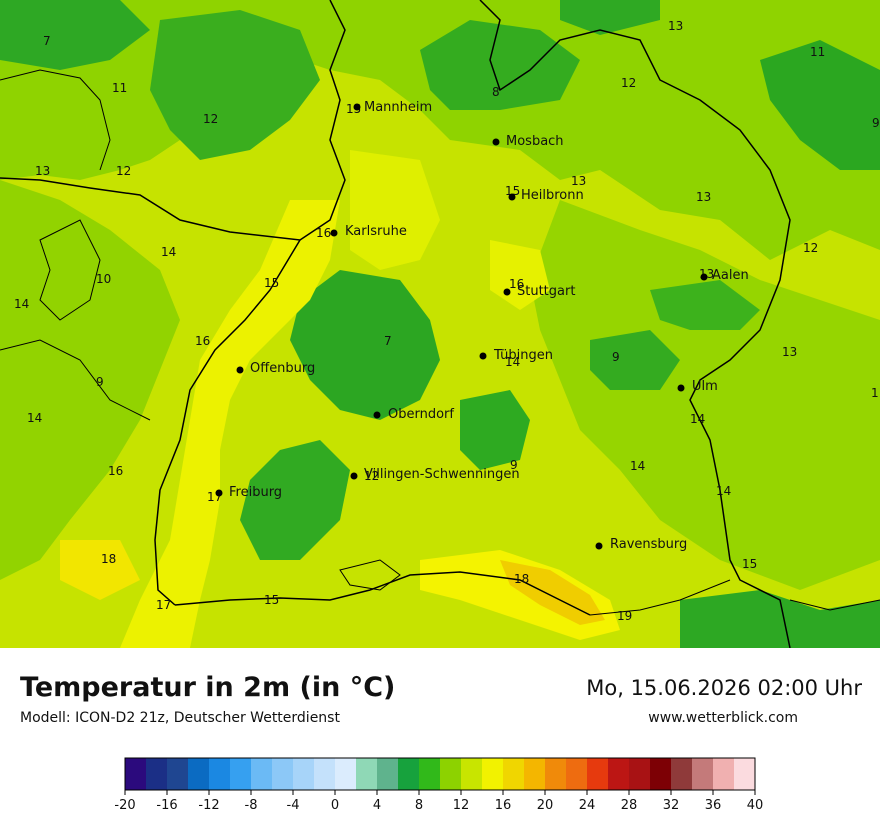  What do you see at coordinates (705, 305) in the screenshot?
I see `field-aalen-dark` at bounding box center [705, 305].